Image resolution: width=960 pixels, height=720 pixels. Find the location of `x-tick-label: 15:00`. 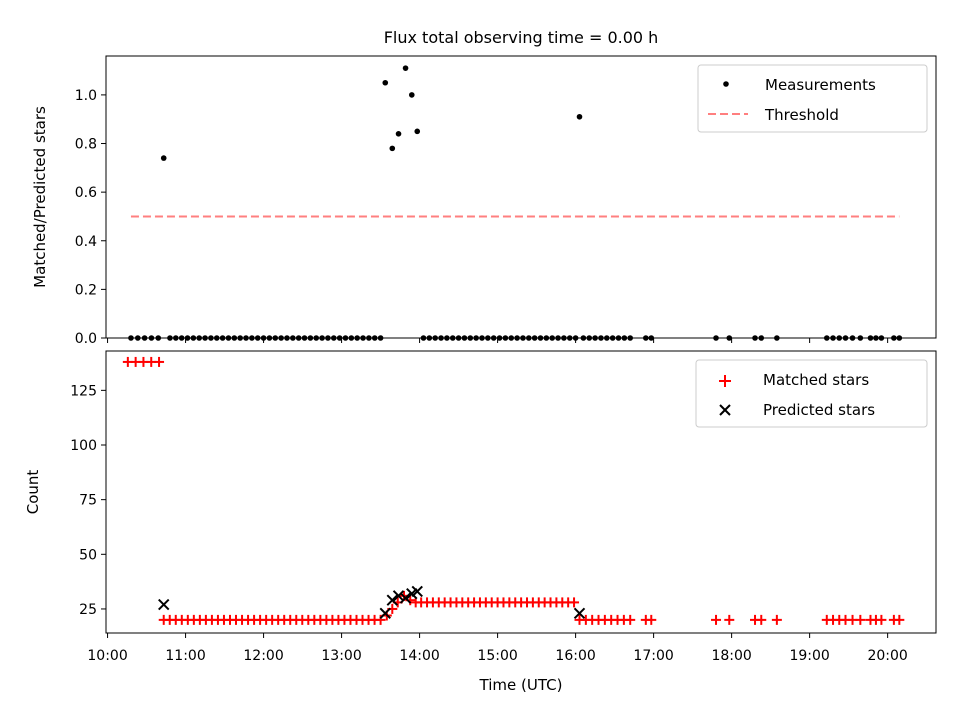

x-tick-label: 15:00 is located at coordinates (497, 656).